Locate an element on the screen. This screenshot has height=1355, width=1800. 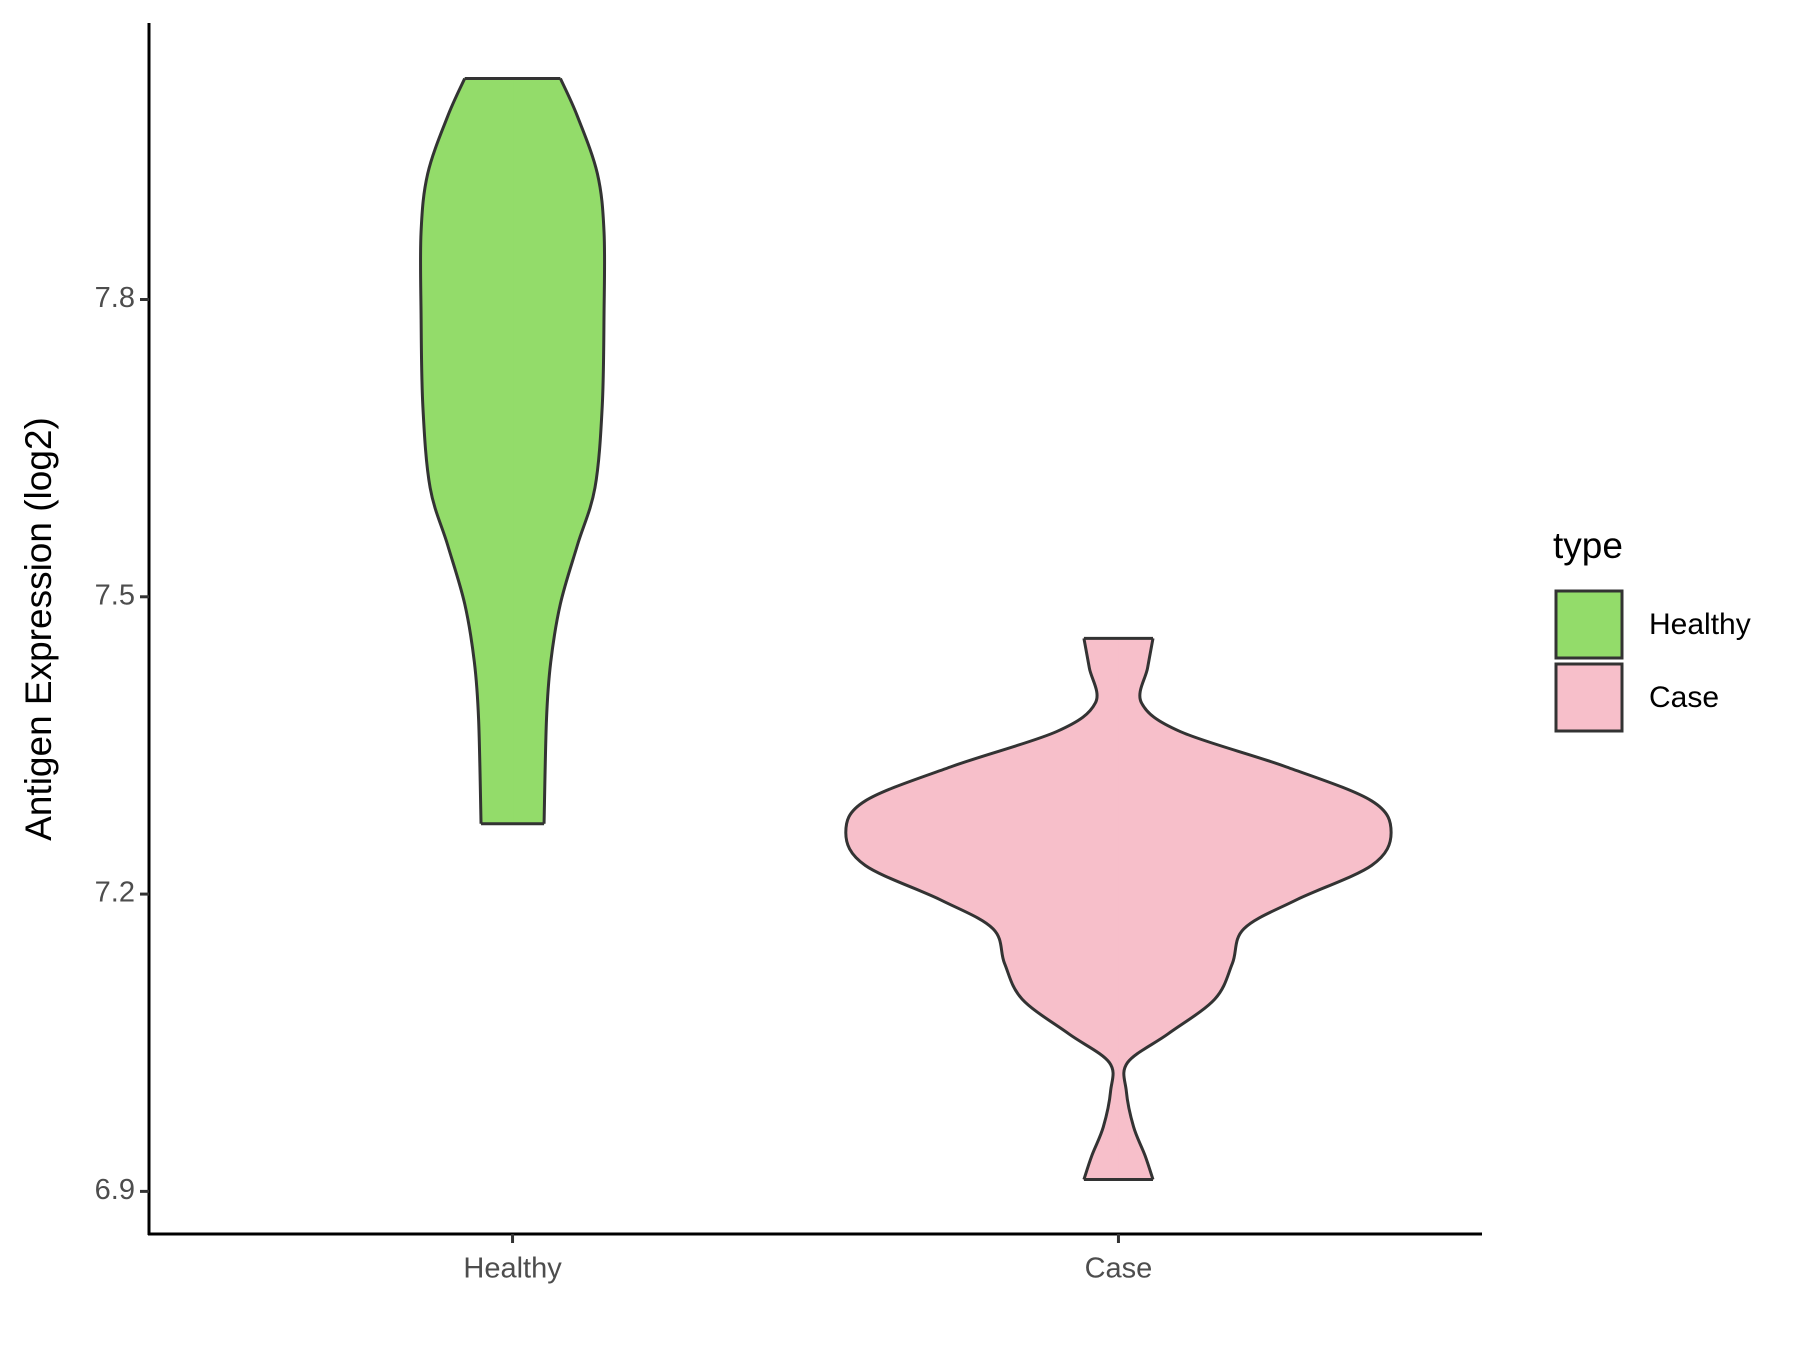
y-tick-label: 7.8 is located at coordinates (115, 298).